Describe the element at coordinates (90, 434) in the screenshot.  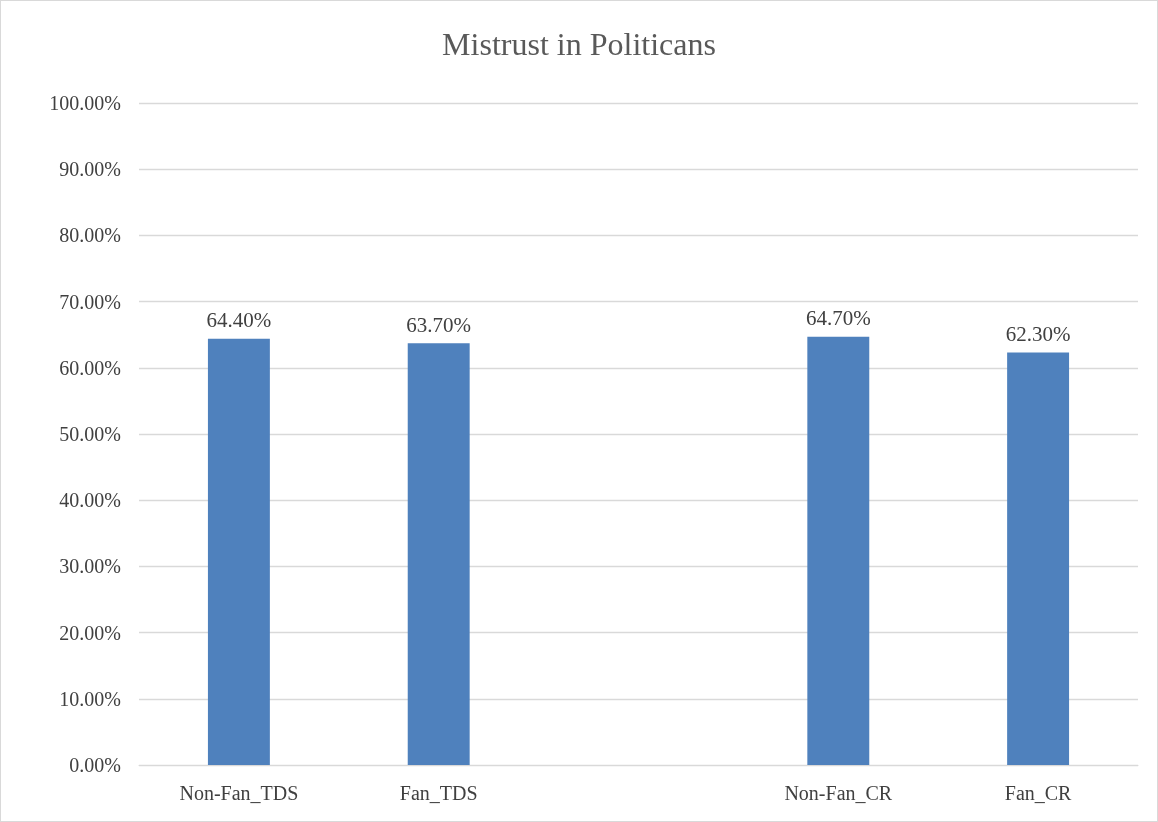
I see `y-tick-label: 50.00%` at that location.